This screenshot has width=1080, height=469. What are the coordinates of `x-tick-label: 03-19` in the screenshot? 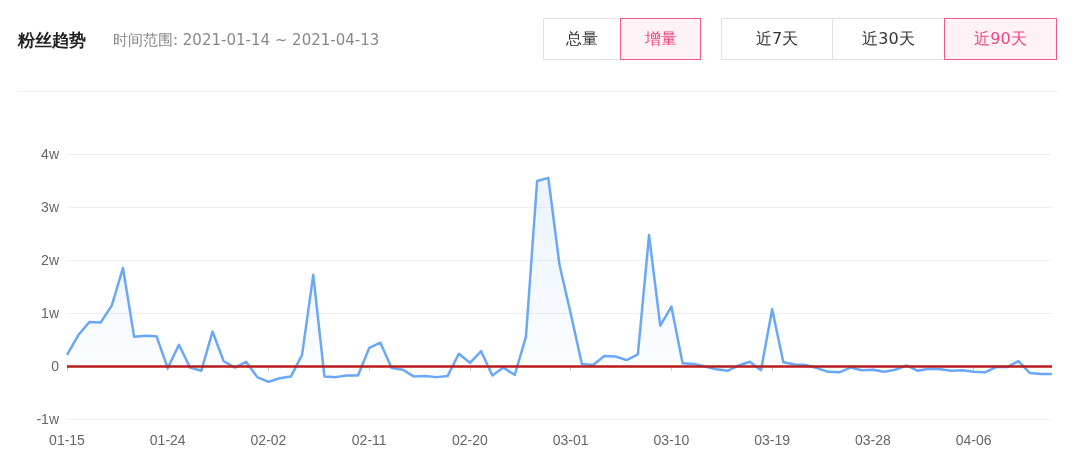 It's located at (772, 440).